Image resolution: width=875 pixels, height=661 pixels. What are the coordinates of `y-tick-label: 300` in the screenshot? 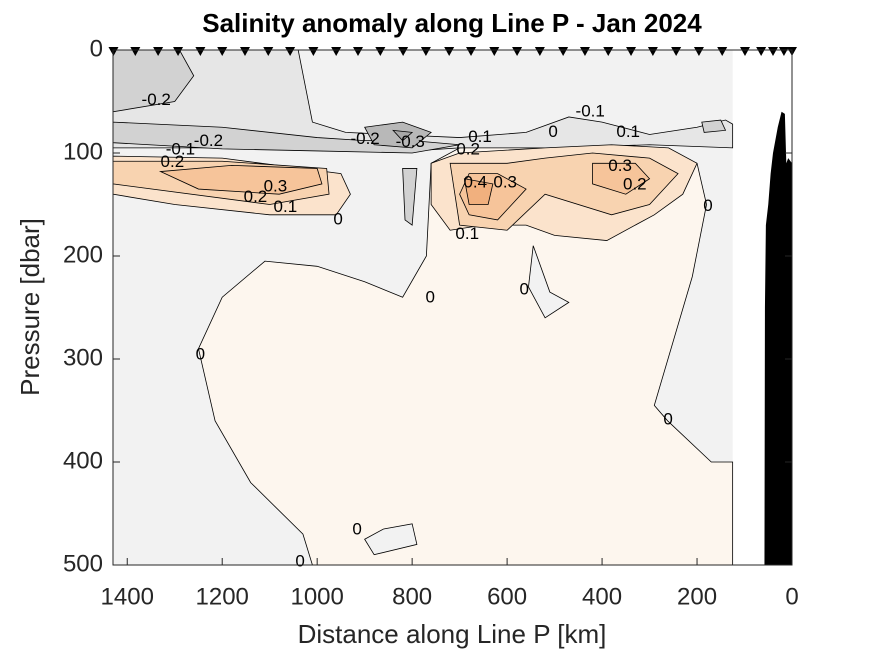 It's located at (83, 357).